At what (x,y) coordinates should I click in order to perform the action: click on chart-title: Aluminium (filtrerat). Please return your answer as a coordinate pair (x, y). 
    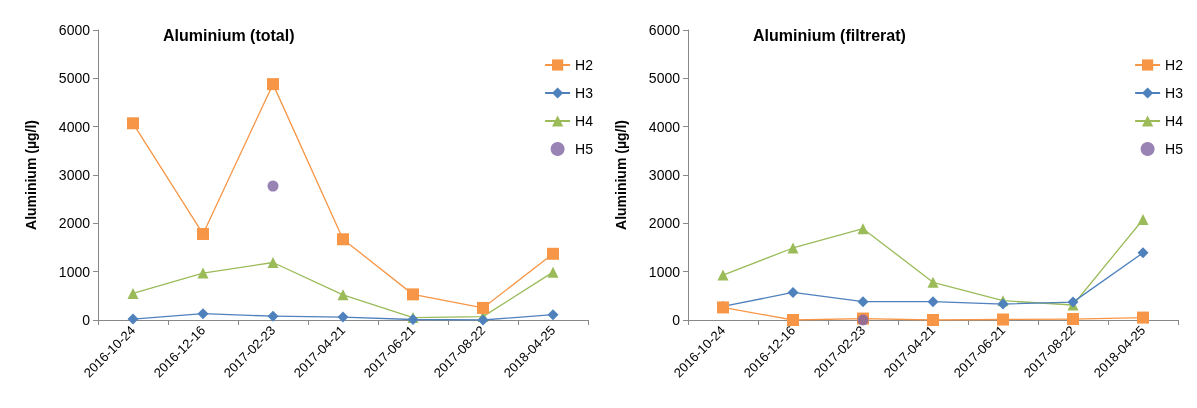
    Looking at the image, I should click on (829, 35).